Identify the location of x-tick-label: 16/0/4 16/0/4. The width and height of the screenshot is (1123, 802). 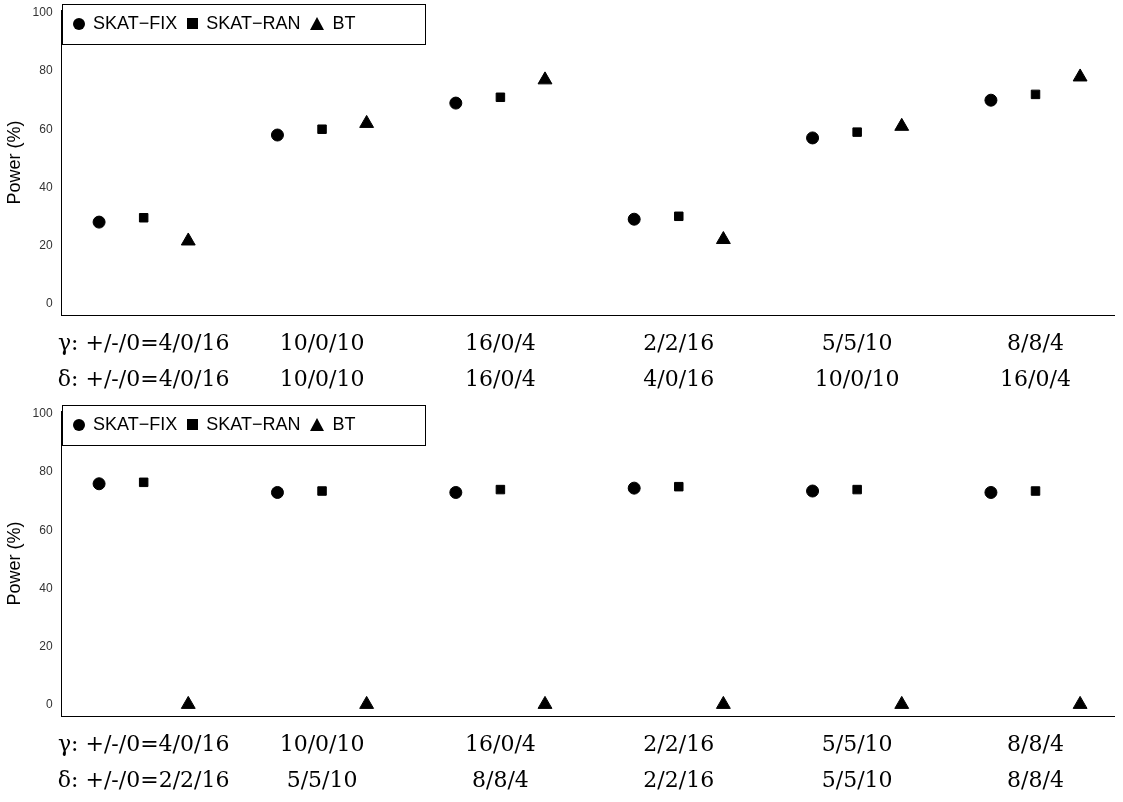
(500, 360).